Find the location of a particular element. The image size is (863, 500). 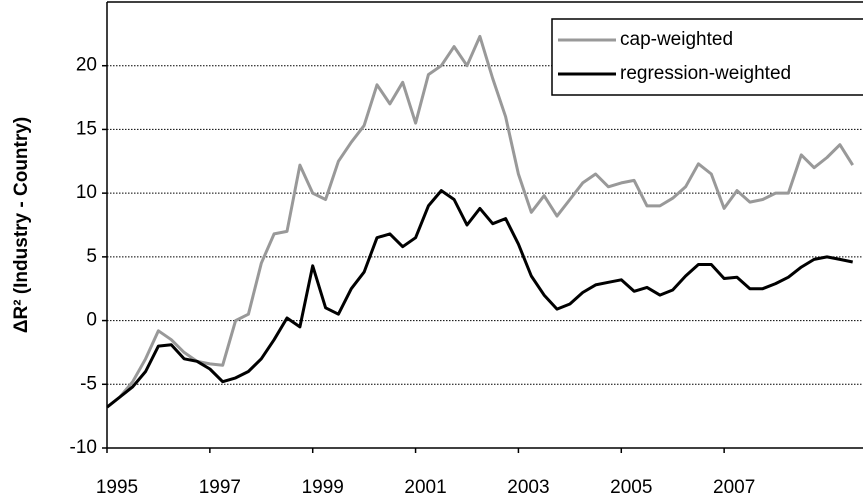

x-tick-label: 2003 is located at coordinates (528, 487).